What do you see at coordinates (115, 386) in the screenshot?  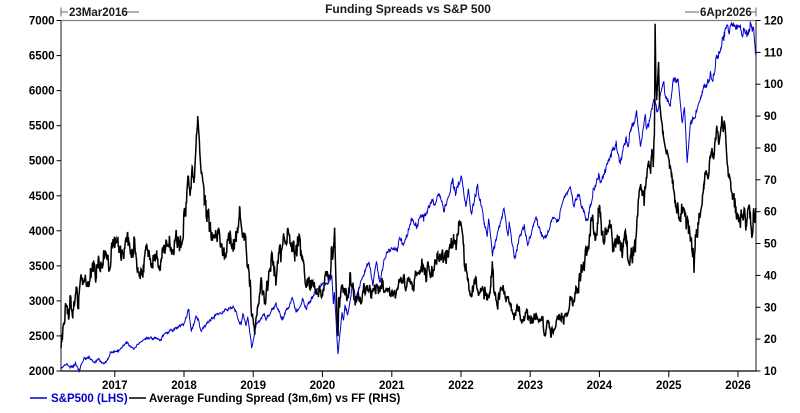 I see `svg-text: 2017` at bounding box center [115, 386].